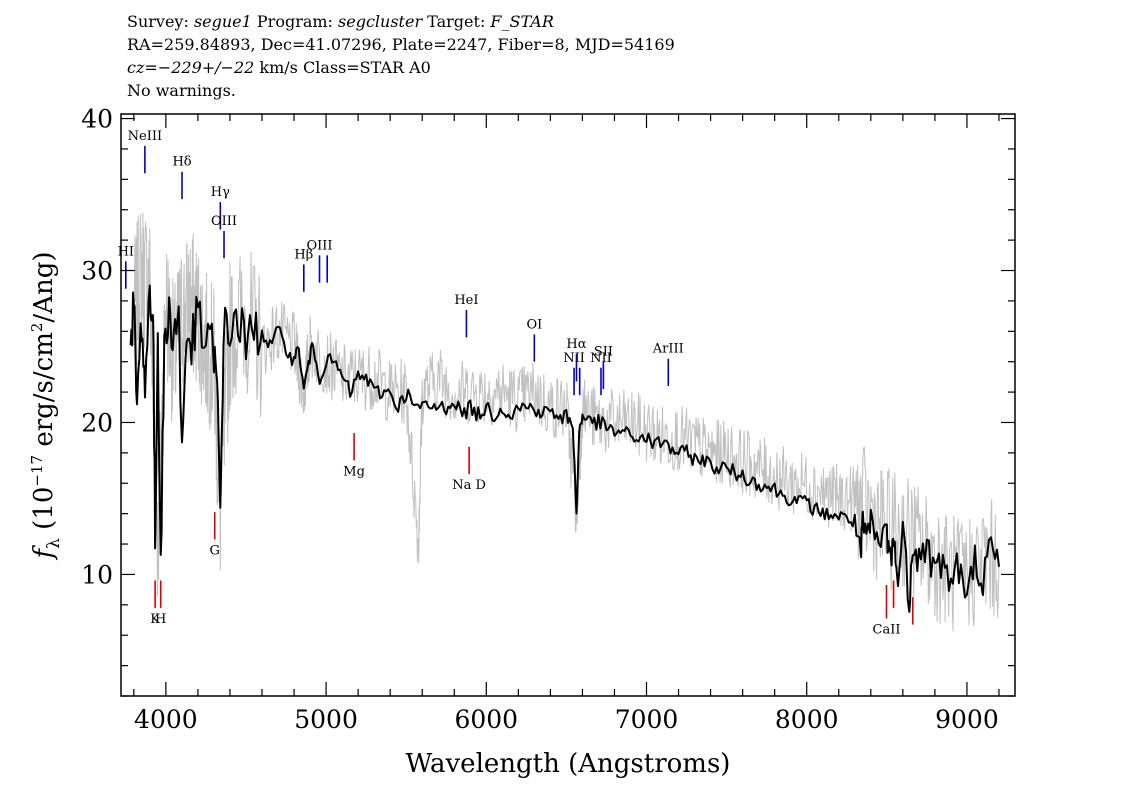  I want to click on y-axis-title-part-2: (10, so click(44, 513).